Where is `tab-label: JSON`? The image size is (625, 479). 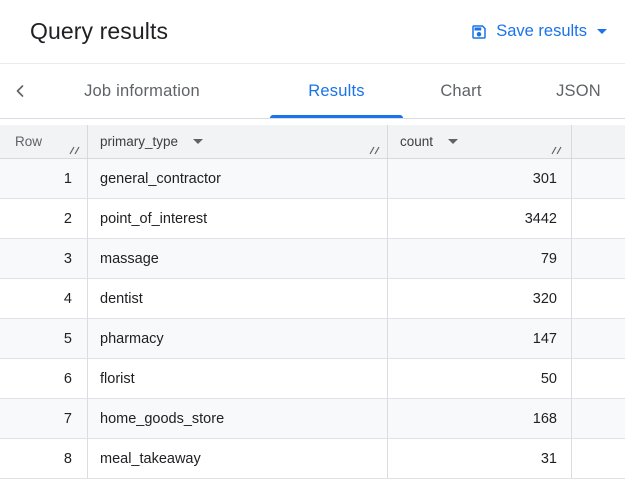
tab-label: JSON is located at coordinates (578, 90).